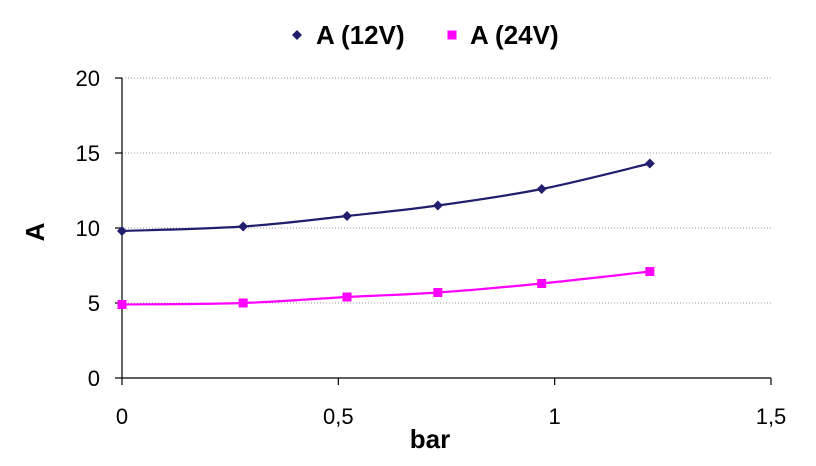  I want to click on y-tick-label: 20, so click(88, 78).